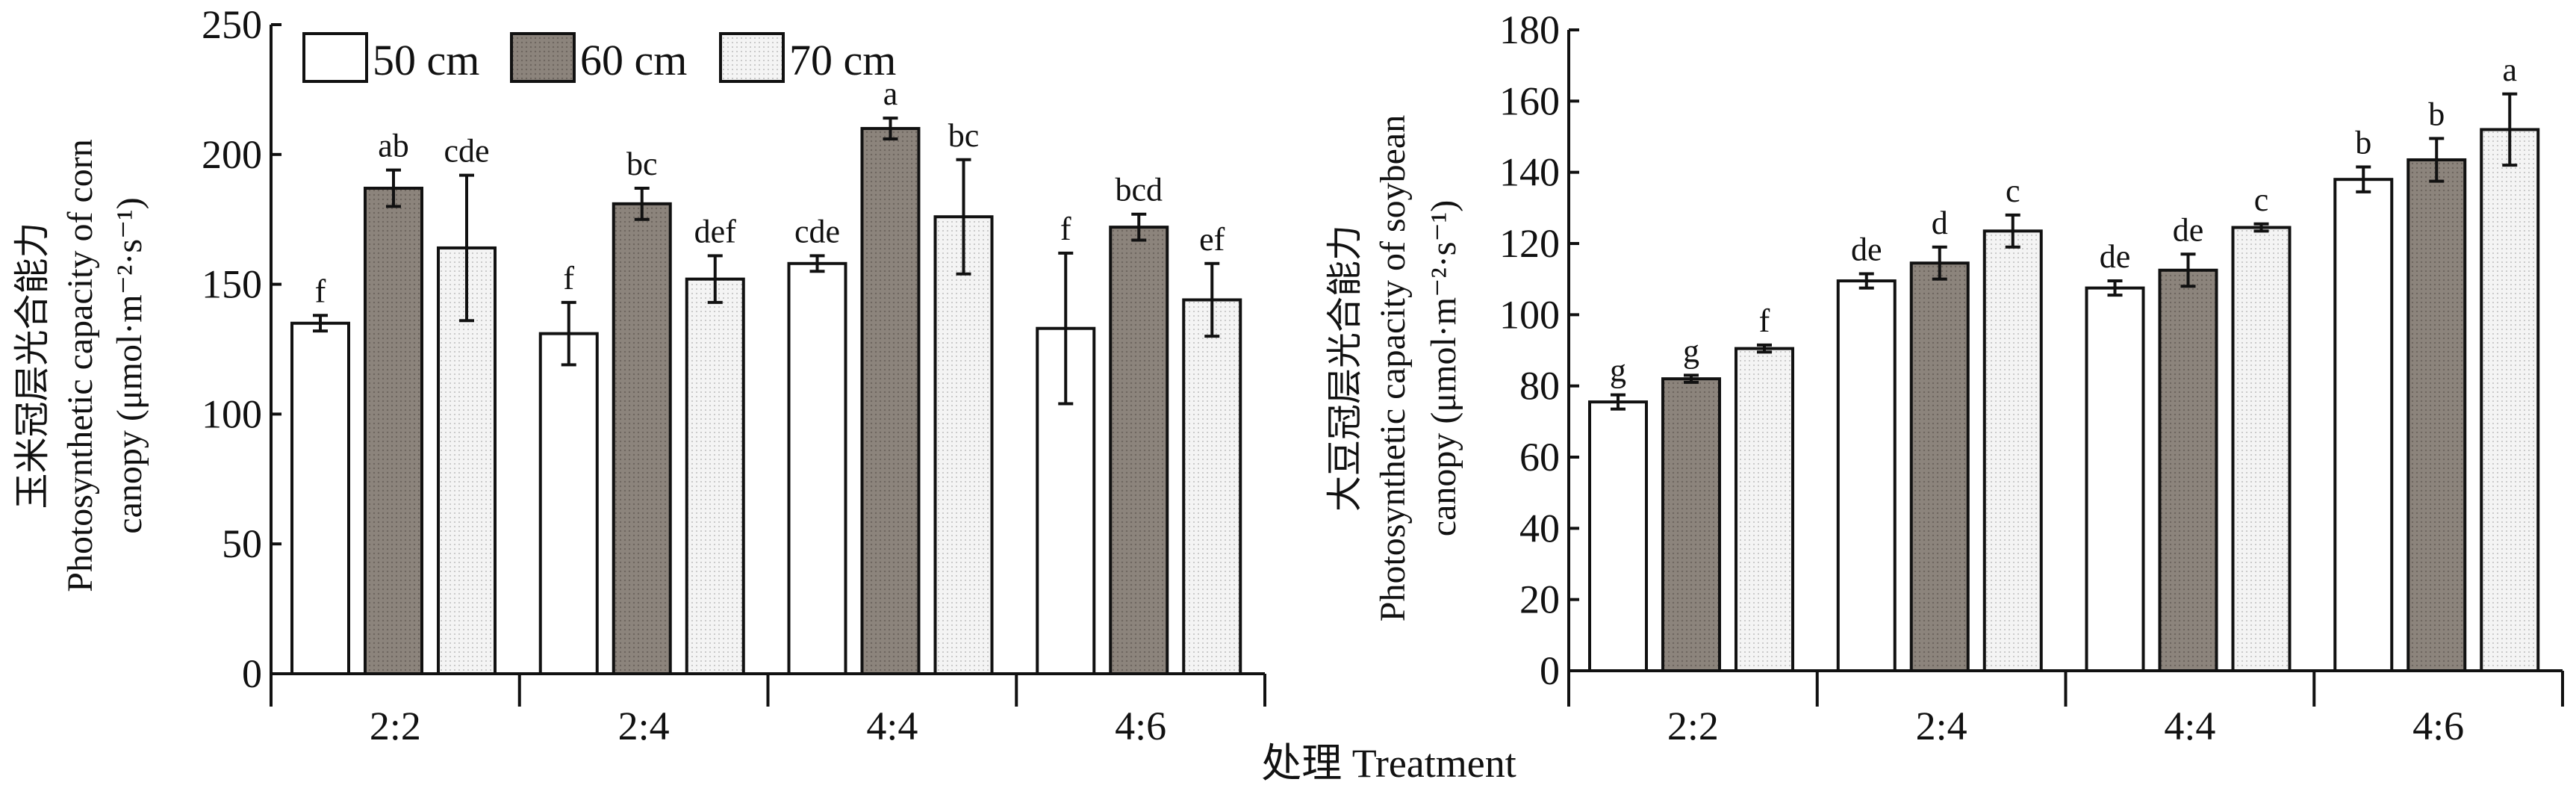 The height and width of the screenshot is (791, 2576). Describe the element at coordinates (715, 231) in the screenshot. I see `significance-letter: def` at that location.